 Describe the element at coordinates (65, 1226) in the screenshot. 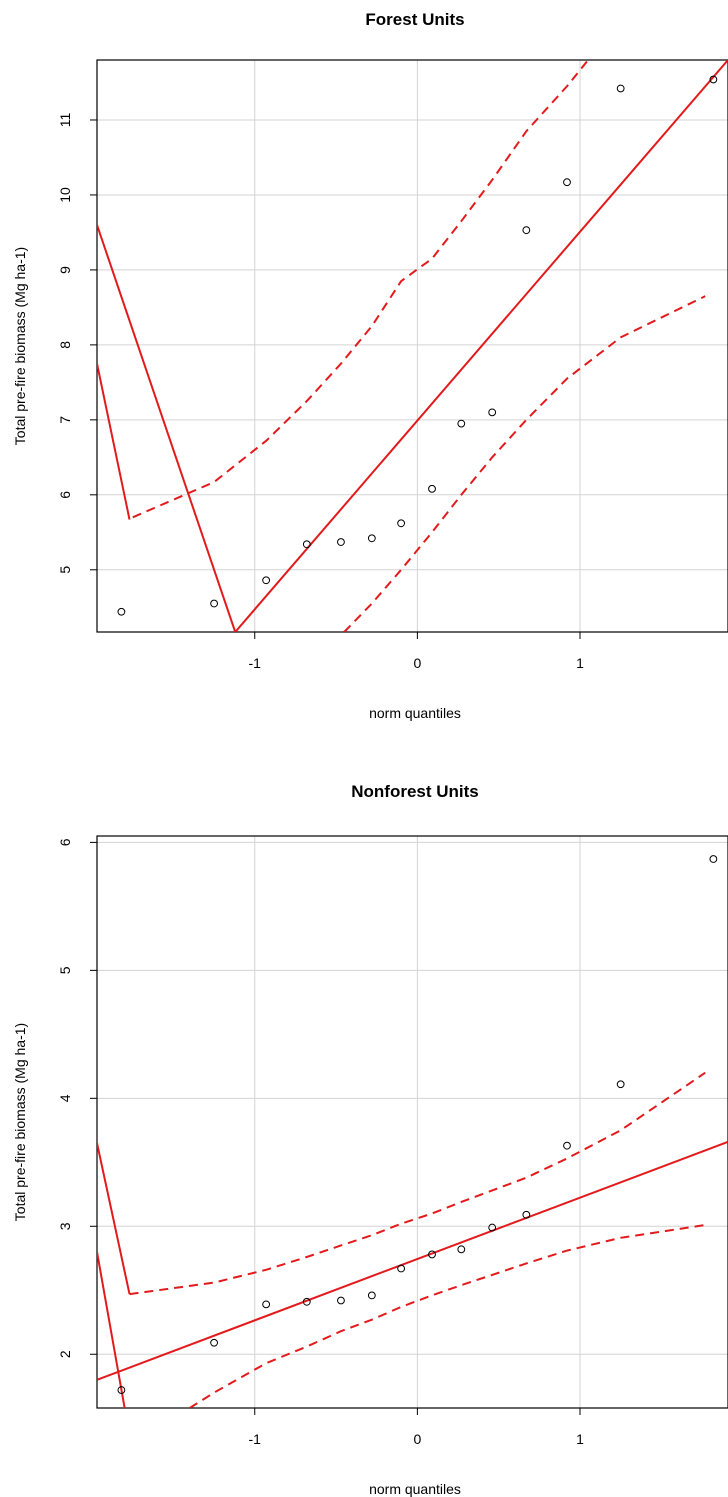

I see `y-tick-label: 3` at that location.